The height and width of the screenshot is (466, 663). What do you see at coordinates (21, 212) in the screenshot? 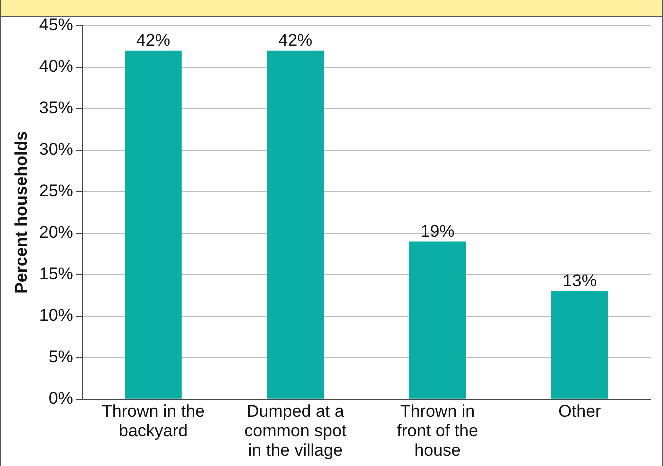
I see `y-axis-title: Percent households` at bounding box center [21, 212].